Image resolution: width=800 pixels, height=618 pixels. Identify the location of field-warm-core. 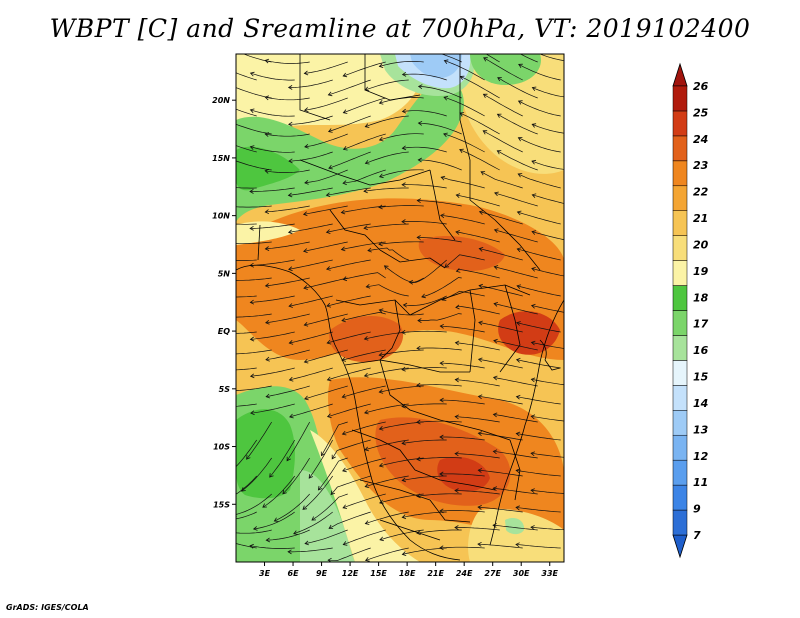
(400, 279).